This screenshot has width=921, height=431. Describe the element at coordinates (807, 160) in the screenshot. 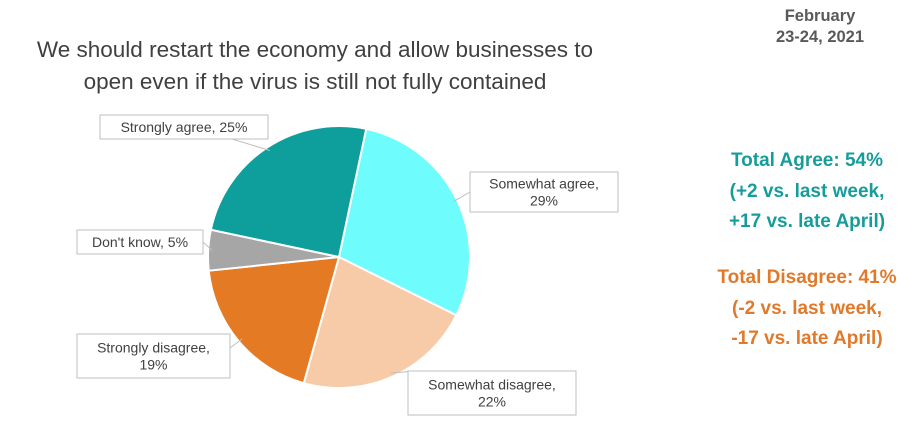

I see `total-agree-line-1: Total Agree: 54%` at that location.